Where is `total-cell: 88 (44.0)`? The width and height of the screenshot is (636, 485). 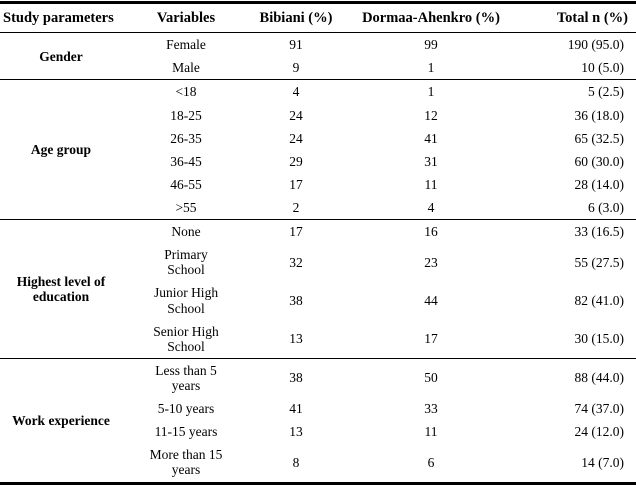 total-cell: 88 (44.0) is located at coordinates (599, 378).